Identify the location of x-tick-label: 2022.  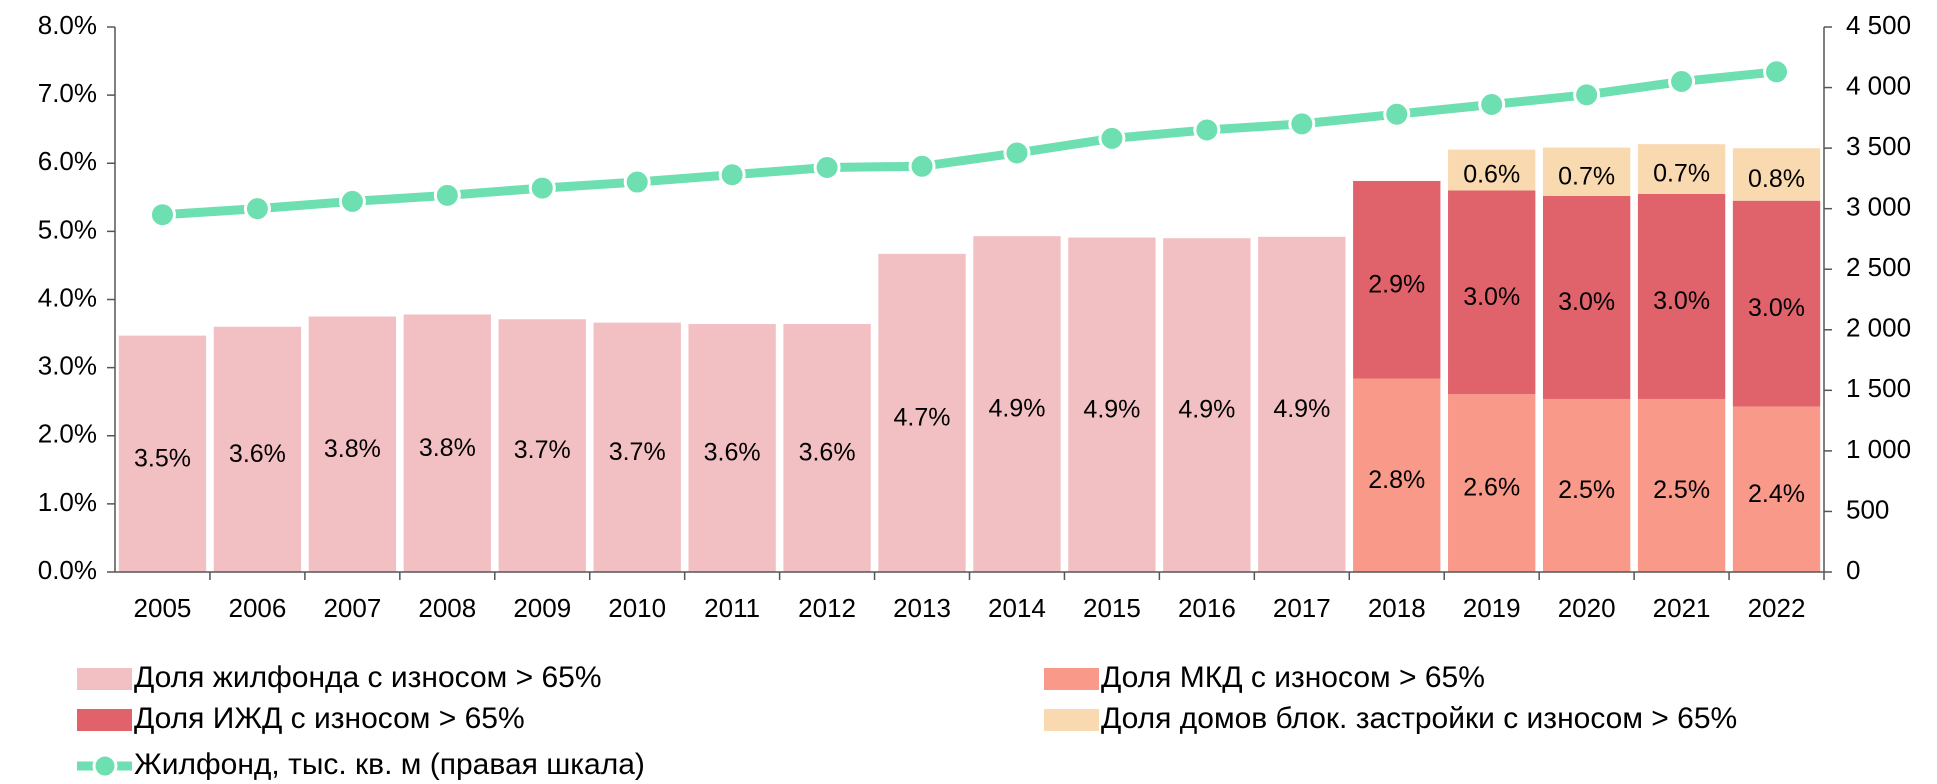
(1777, 608).